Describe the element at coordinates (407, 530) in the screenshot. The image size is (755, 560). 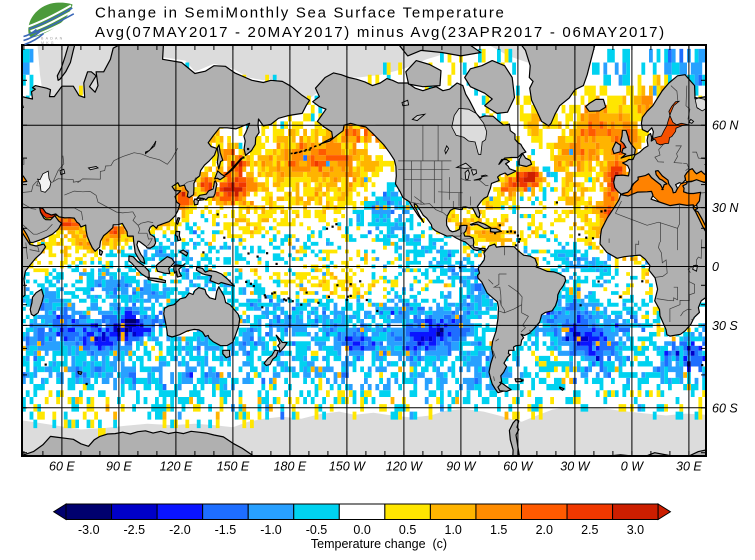
I see `svg-text: 0.5` at that location.